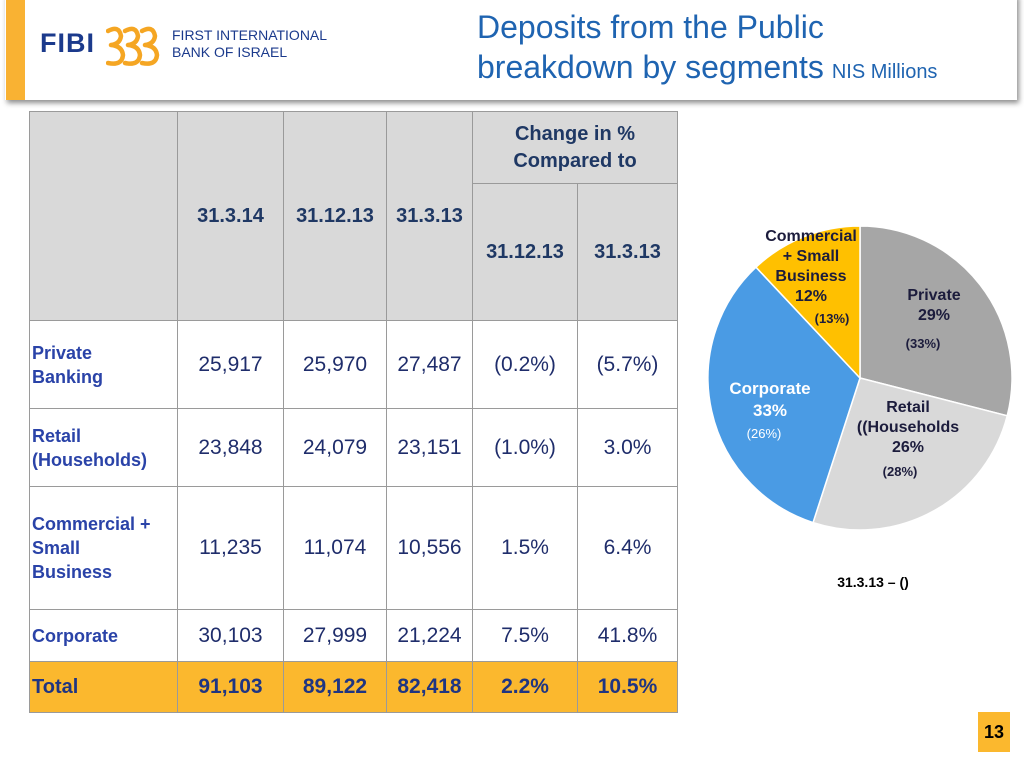 The height and width of the screenshot is (768, 1024). What do you see at coordinates (811, 276) in the screenshot?
I see `pie-label-line: Business` at bounding box center [811, 276].